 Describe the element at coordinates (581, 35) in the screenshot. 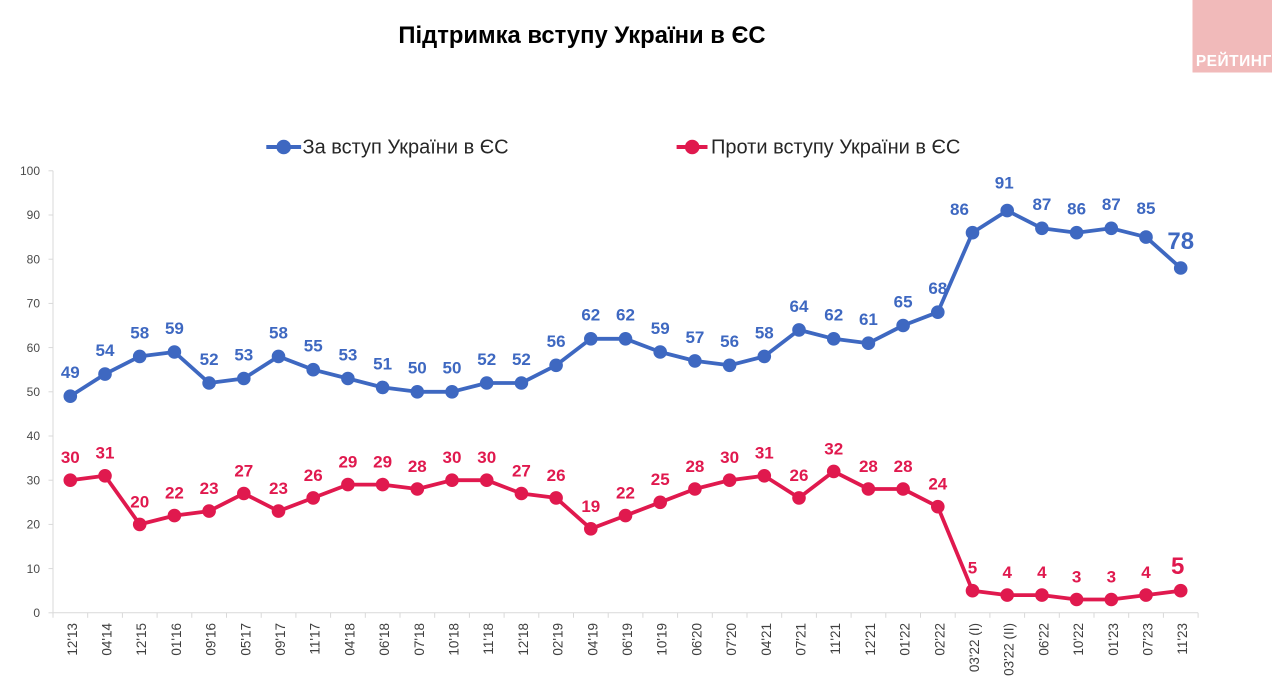

I see `svg-text: Підтримка вступу України в ЄС` at that location.